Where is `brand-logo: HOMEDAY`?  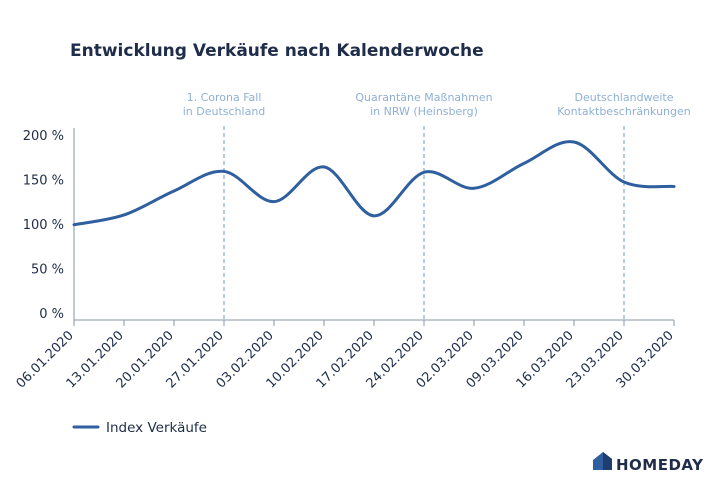 brand-logo: HOMEDAY is located at coordinates (648, 463).